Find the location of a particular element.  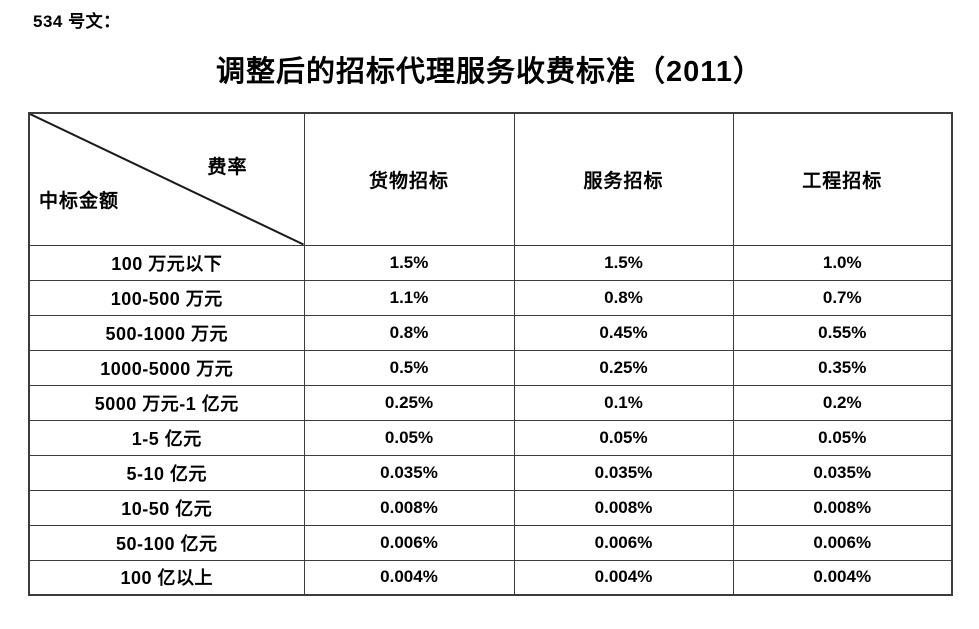

rate-cell: 0.55% is located at coordinates (842, 332).